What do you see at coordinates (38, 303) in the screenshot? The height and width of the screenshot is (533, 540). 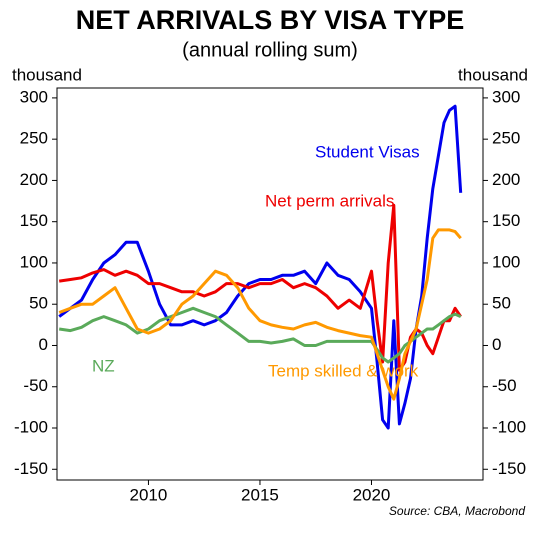 I see `y-tick-label: 50` at bounding box center [38, 303].